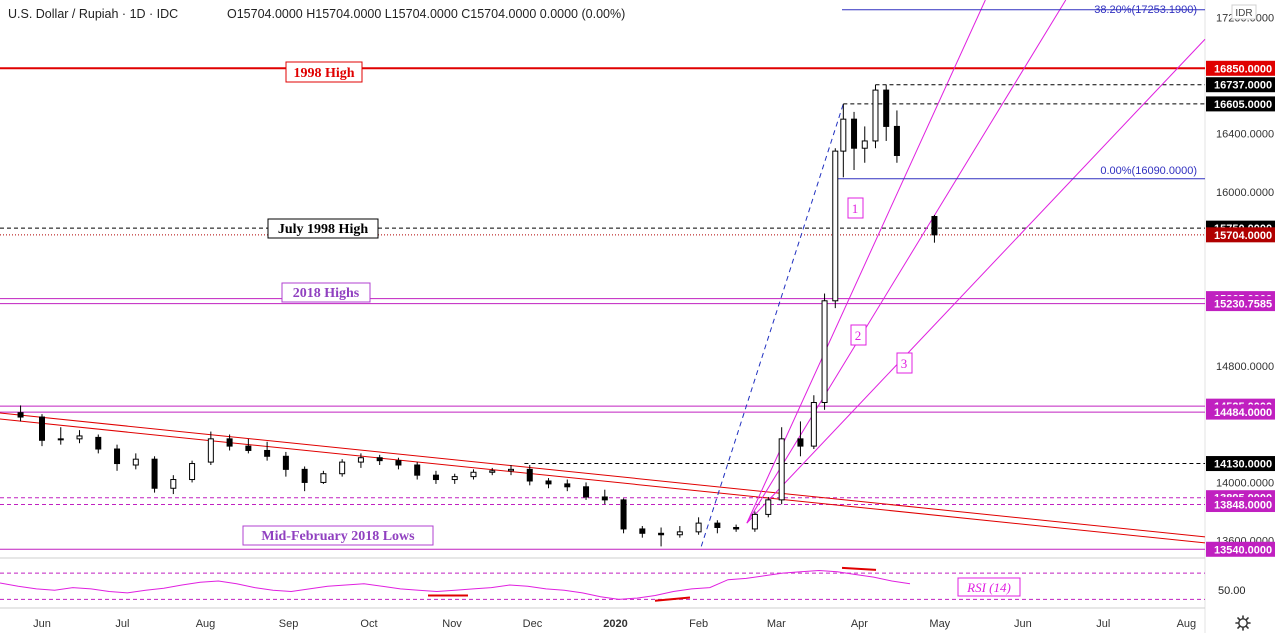 This screenshot has height=633, width=1275. Describe the element at coordinates (289, 624) in the screenshot. I see `time-tick-label: Sep` at that location.